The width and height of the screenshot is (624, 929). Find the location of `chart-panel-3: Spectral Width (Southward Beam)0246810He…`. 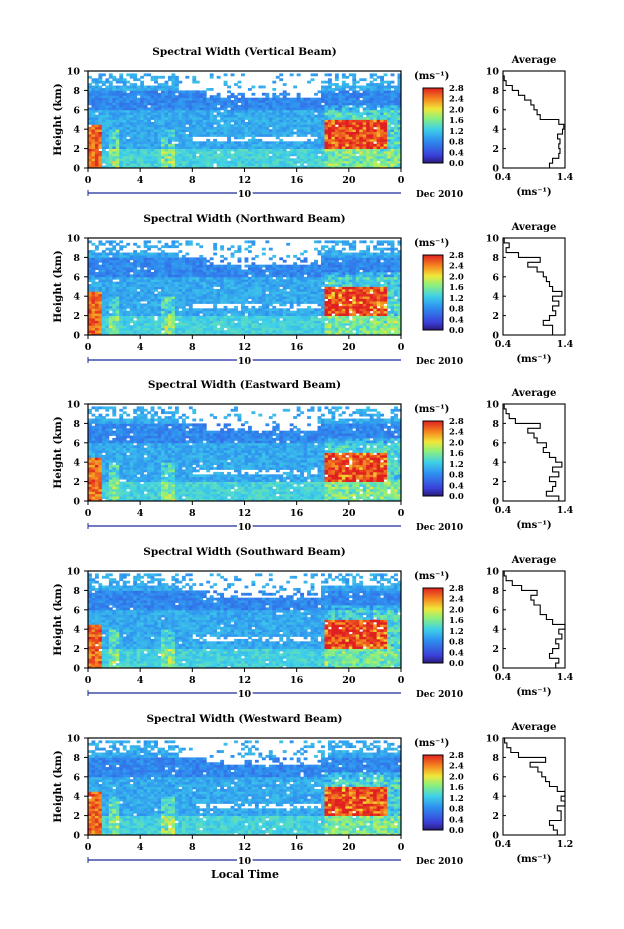

chart-panel-3: Spectral Width (Southward Beam)0246810He… is located at coordinates (313, 624).